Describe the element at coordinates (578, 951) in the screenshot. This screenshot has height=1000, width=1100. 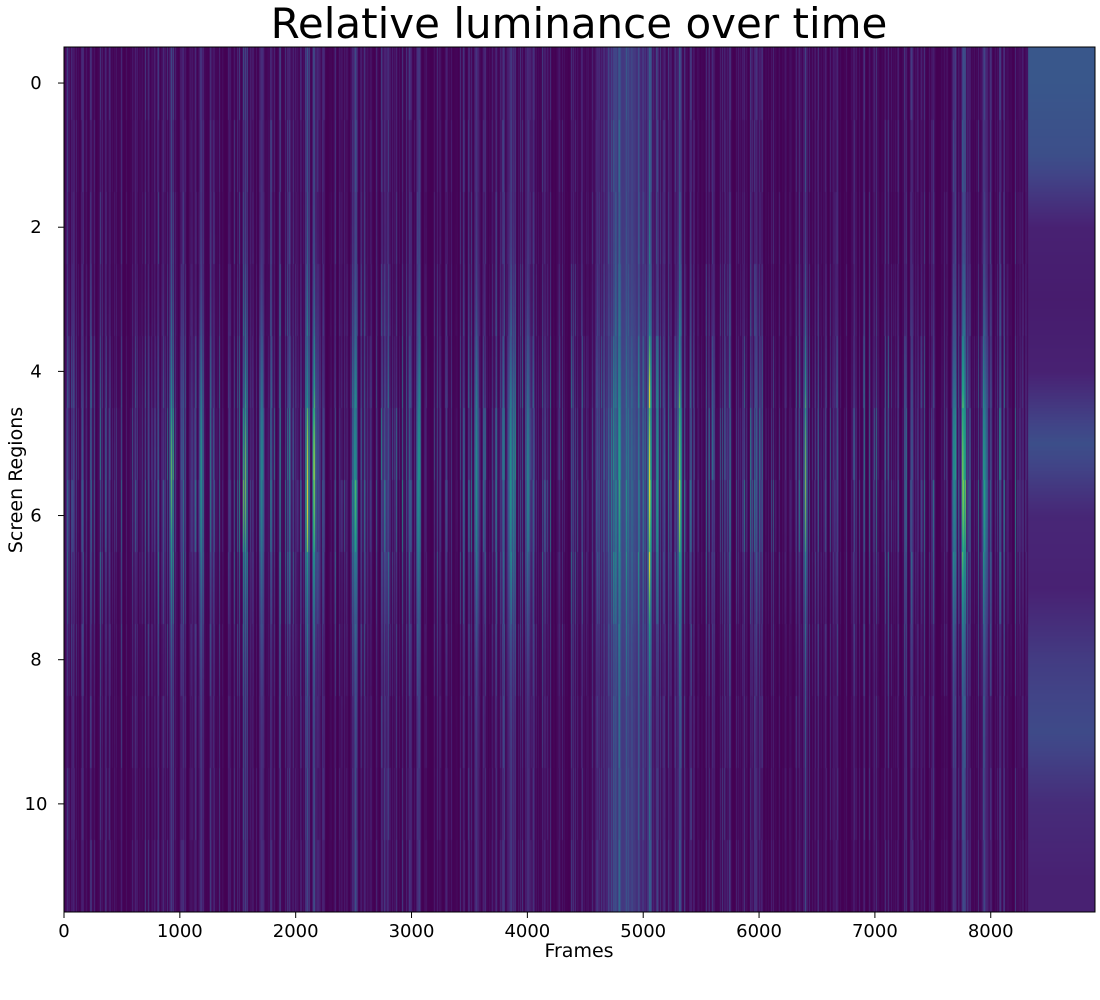
I see `x-axis-label: Frames` at that location.